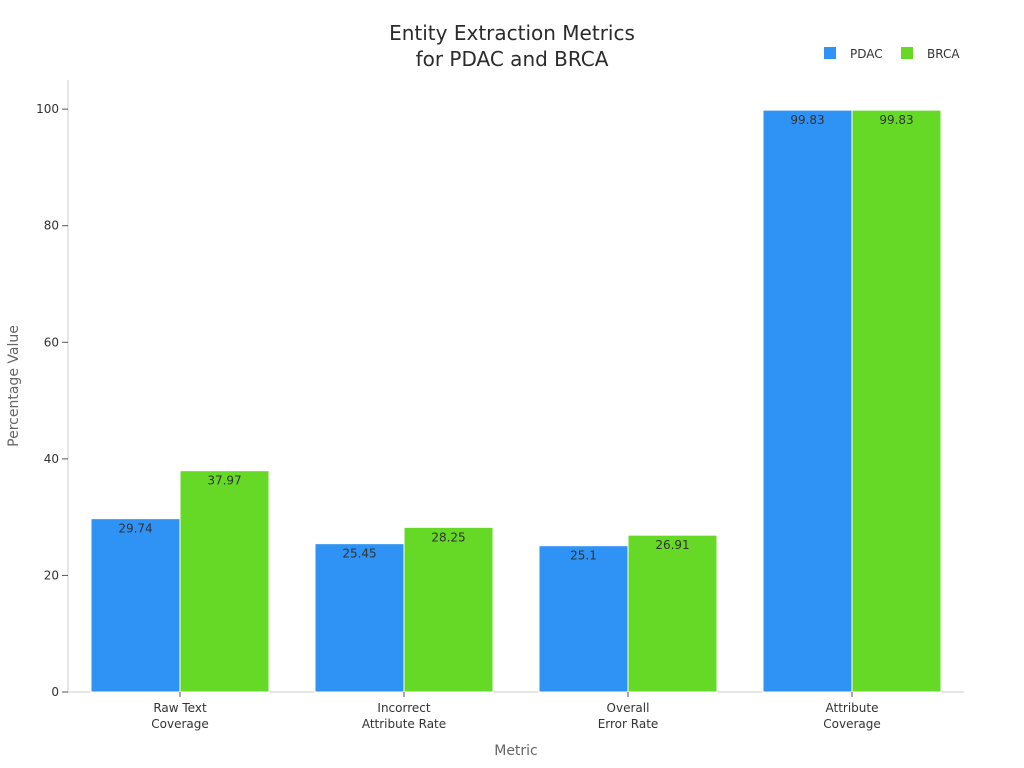 This screenshot has height=768, width=1024. I want to click on x-tick-label: Attribute Rate, so click(404, 724).